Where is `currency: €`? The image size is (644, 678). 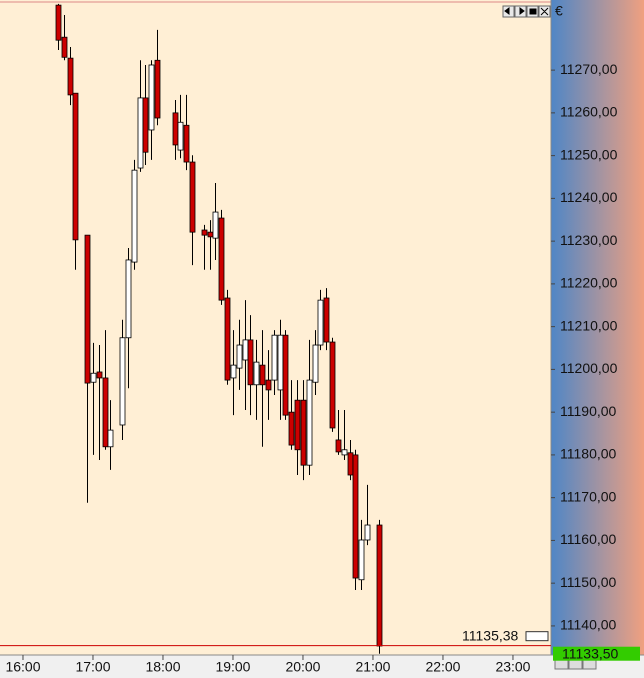 currency: € is located at coordinates (559, 11).